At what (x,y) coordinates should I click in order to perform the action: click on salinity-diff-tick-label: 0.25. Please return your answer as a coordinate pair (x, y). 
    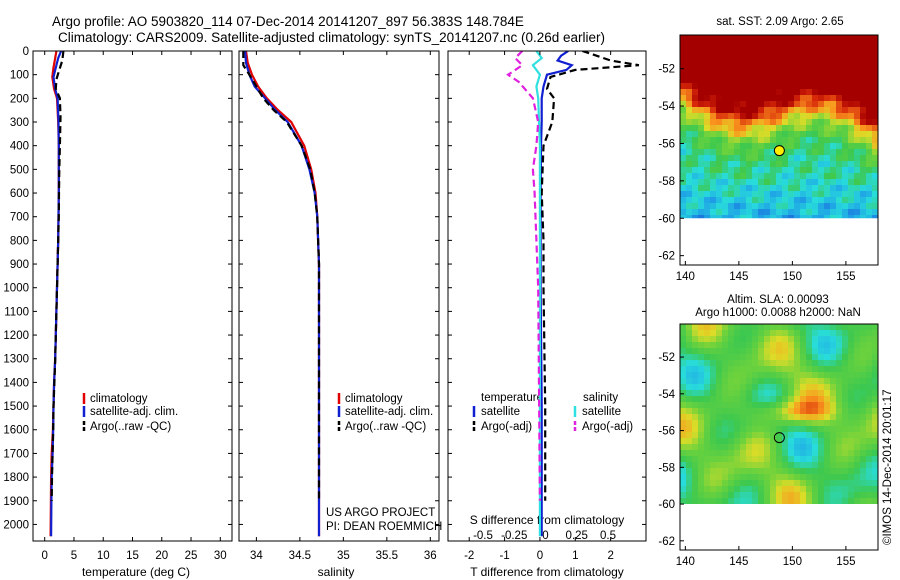
    Looking at the image, I should click on (577, 536).